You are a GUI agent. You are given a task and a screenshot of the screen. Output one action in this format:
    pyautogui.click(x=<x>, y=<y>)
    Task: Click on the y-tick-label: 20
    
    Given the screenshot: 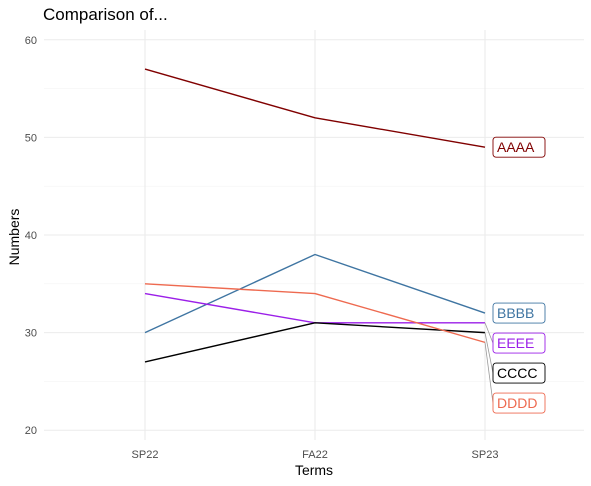 What is the action you would take?
    pyautogui.click(x=31, y=431)
    